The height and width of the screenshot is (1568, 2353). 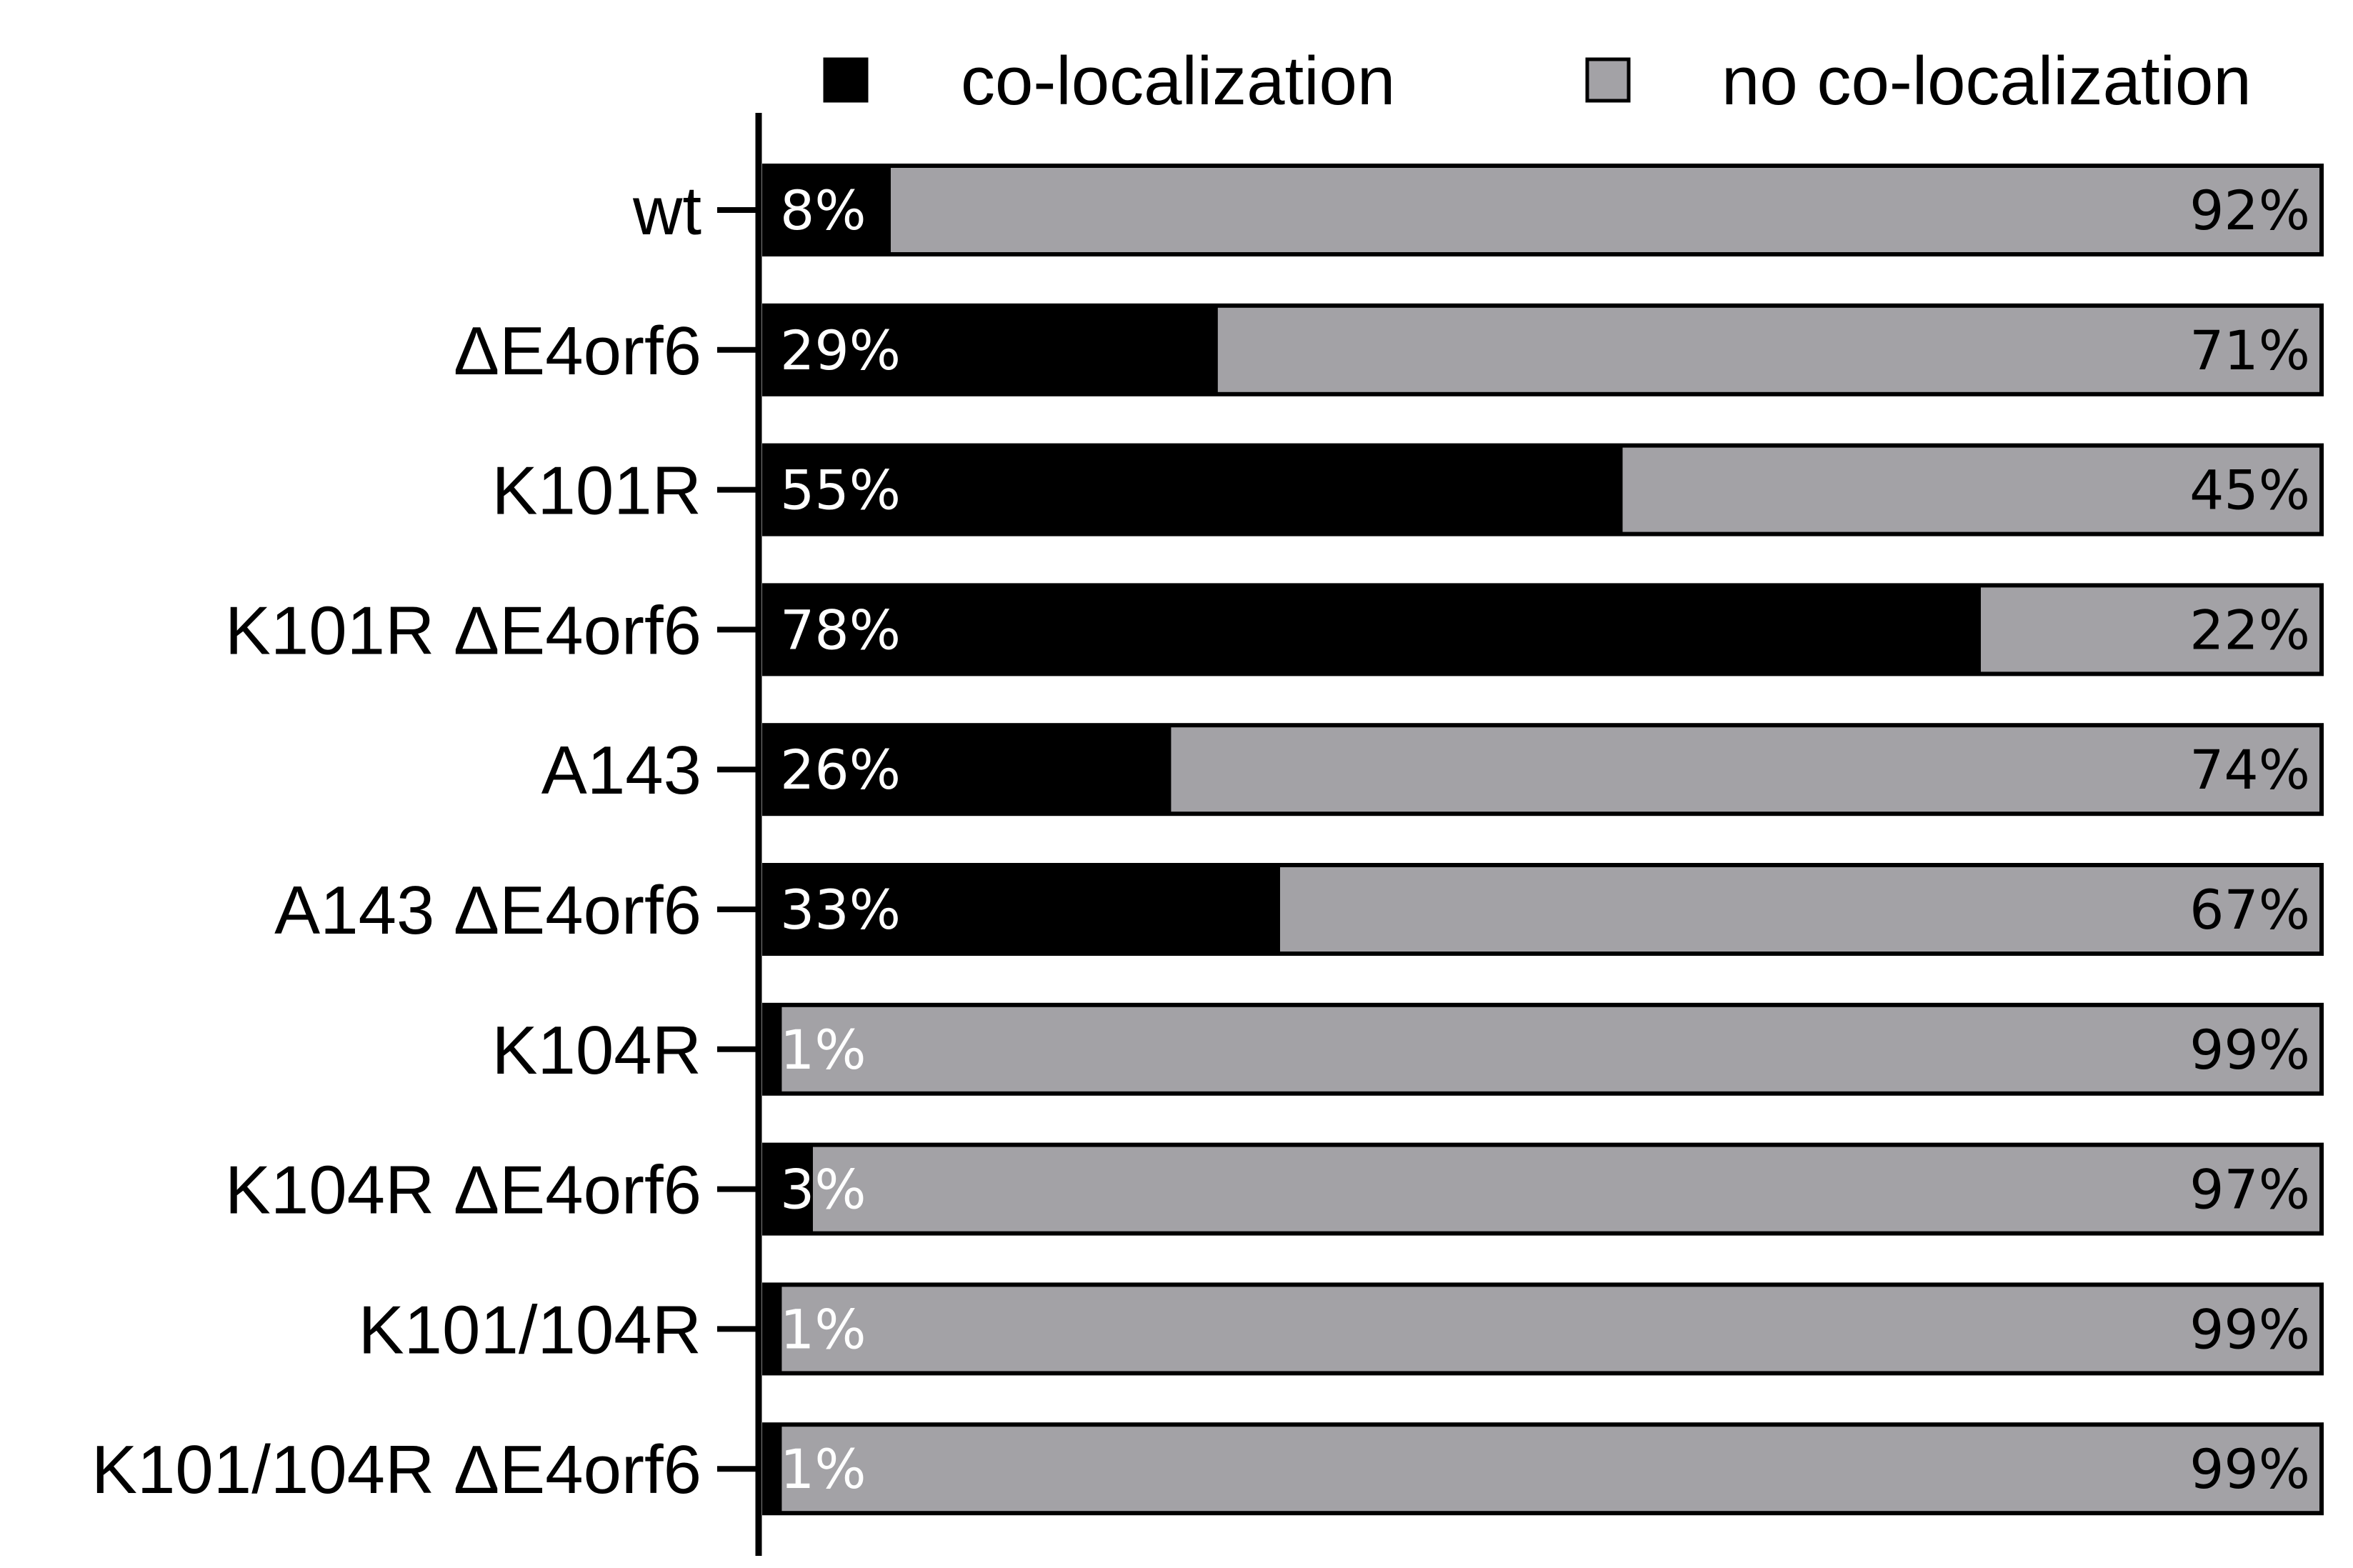 I want to click on y-tick-label-k104r: K104R, so click(x=596, y=1050).